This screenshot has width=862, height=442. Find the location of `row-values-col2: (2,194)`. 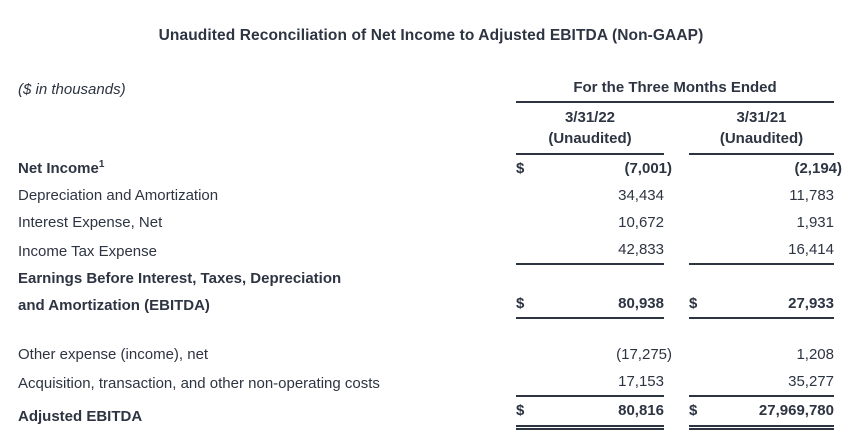

row-values-col2: (2,194) is located at coordinates (765, 168).